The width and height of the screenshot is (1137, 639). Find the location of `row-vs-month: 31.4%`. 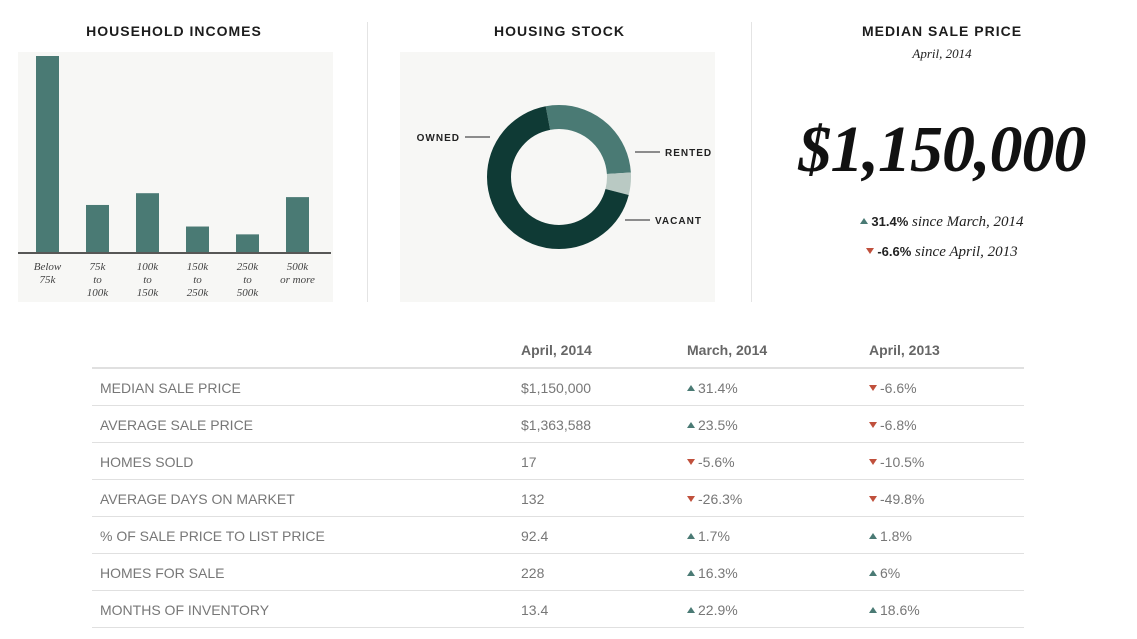

row-vs-month: 31.4% is located at coordinates (712, 388).